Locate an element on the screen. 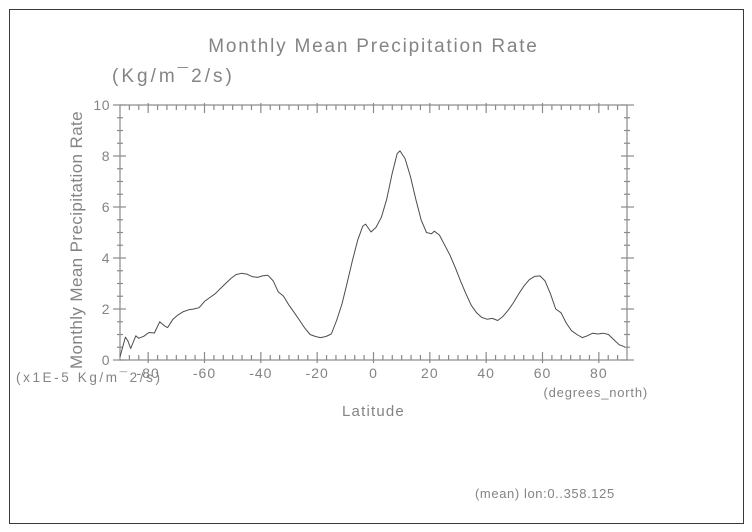 The height and width of the screenshot is (532, 752). footer-annotation: (mean) lon:0..358.125 is located at coordinates (545, 493).